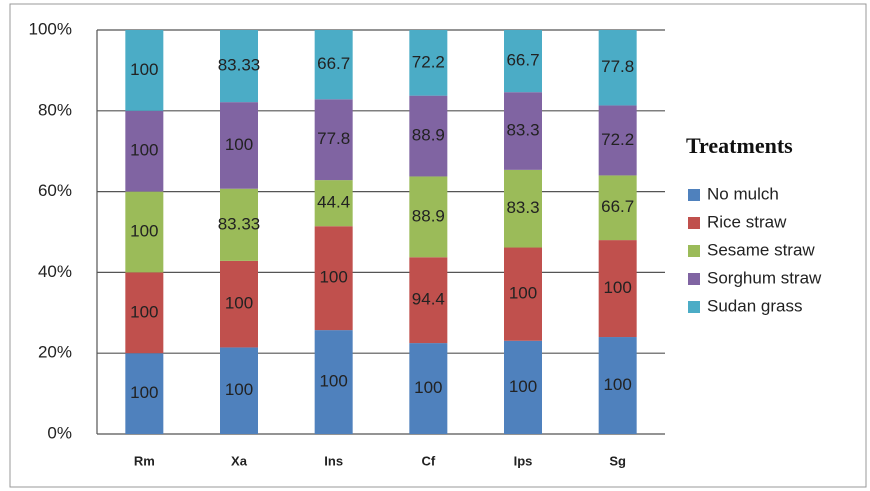 This screenshot has width=870, height=491. I want to click on data-label: 94.4, so click(428, 299).